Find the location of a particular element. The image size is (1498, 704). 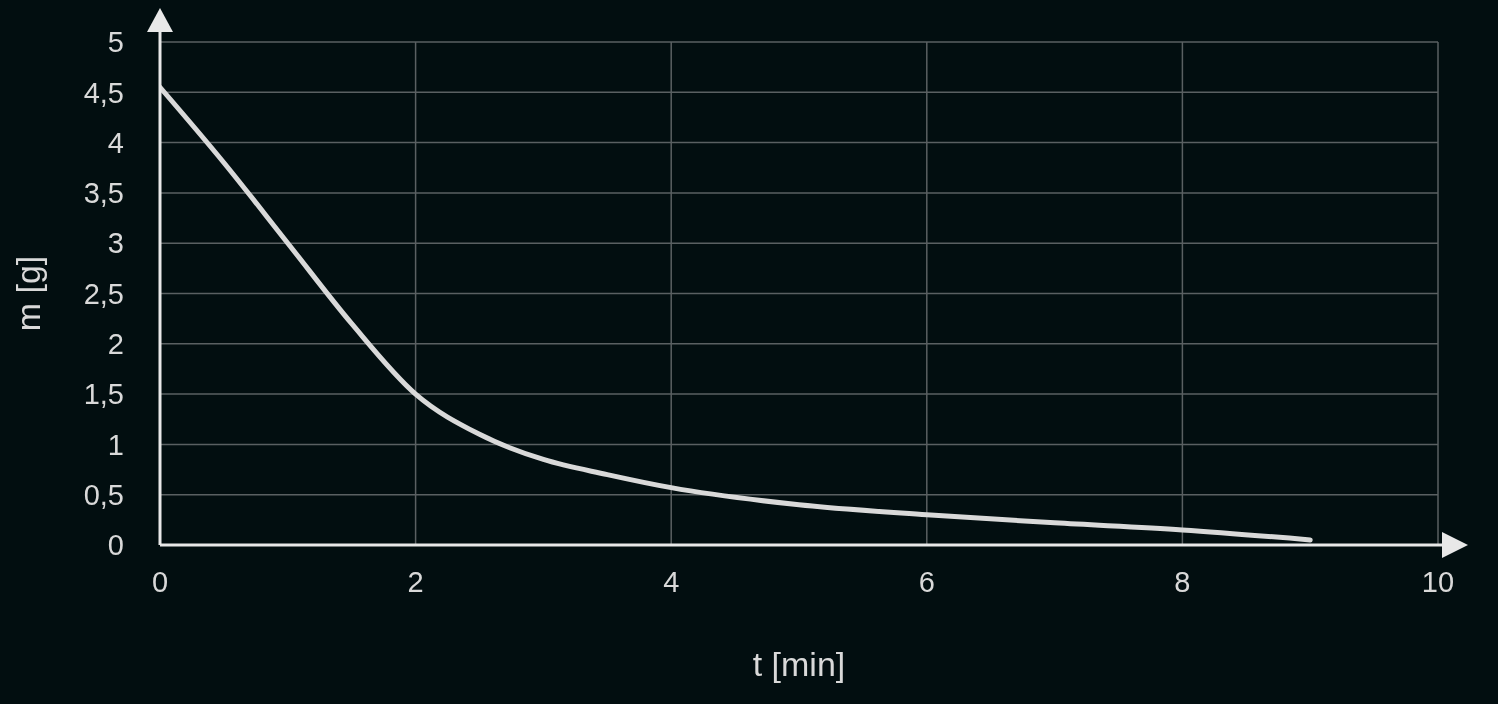

y-tick-label: 4 is located at coordinates (115, 142).